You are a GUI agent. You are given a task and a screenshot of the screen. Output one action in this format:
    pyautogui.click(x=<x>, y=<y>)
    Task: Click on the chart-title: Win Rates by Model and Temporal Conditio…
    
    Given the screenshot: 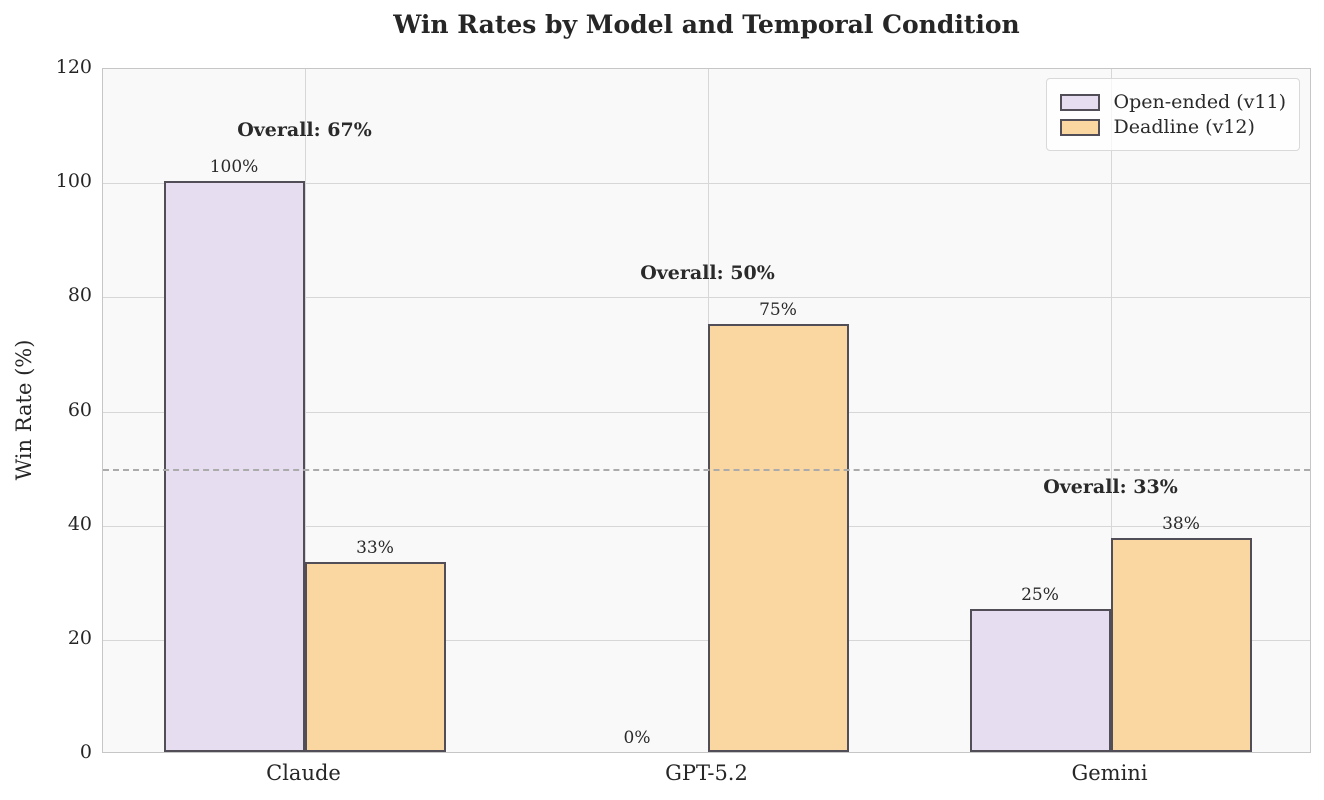 What is the action you would take?
    pyautogui.click(x=706, y=24)
    